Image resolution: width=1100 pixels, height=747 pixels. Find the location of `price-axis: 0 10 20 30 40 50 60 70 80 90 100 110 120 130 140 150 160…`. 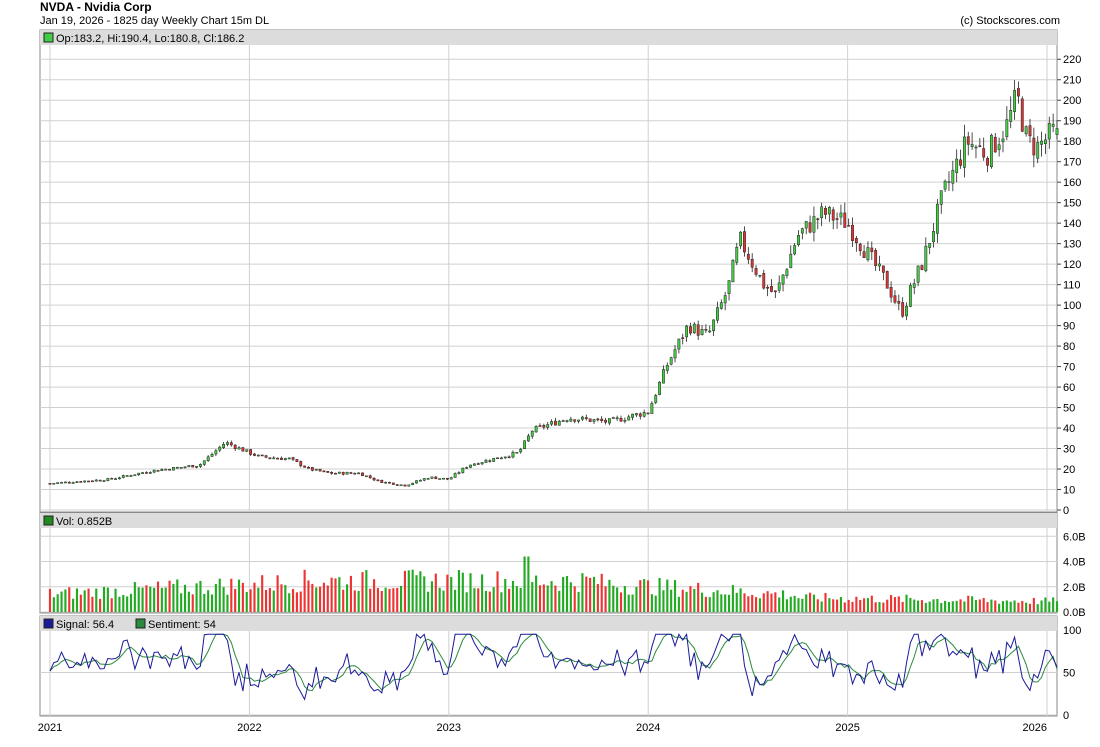

price-axis: 0 10 20 30 40 50 60 70 80 90 100 110 120 130 140 150 160… is located at coordinates (1069, 285).